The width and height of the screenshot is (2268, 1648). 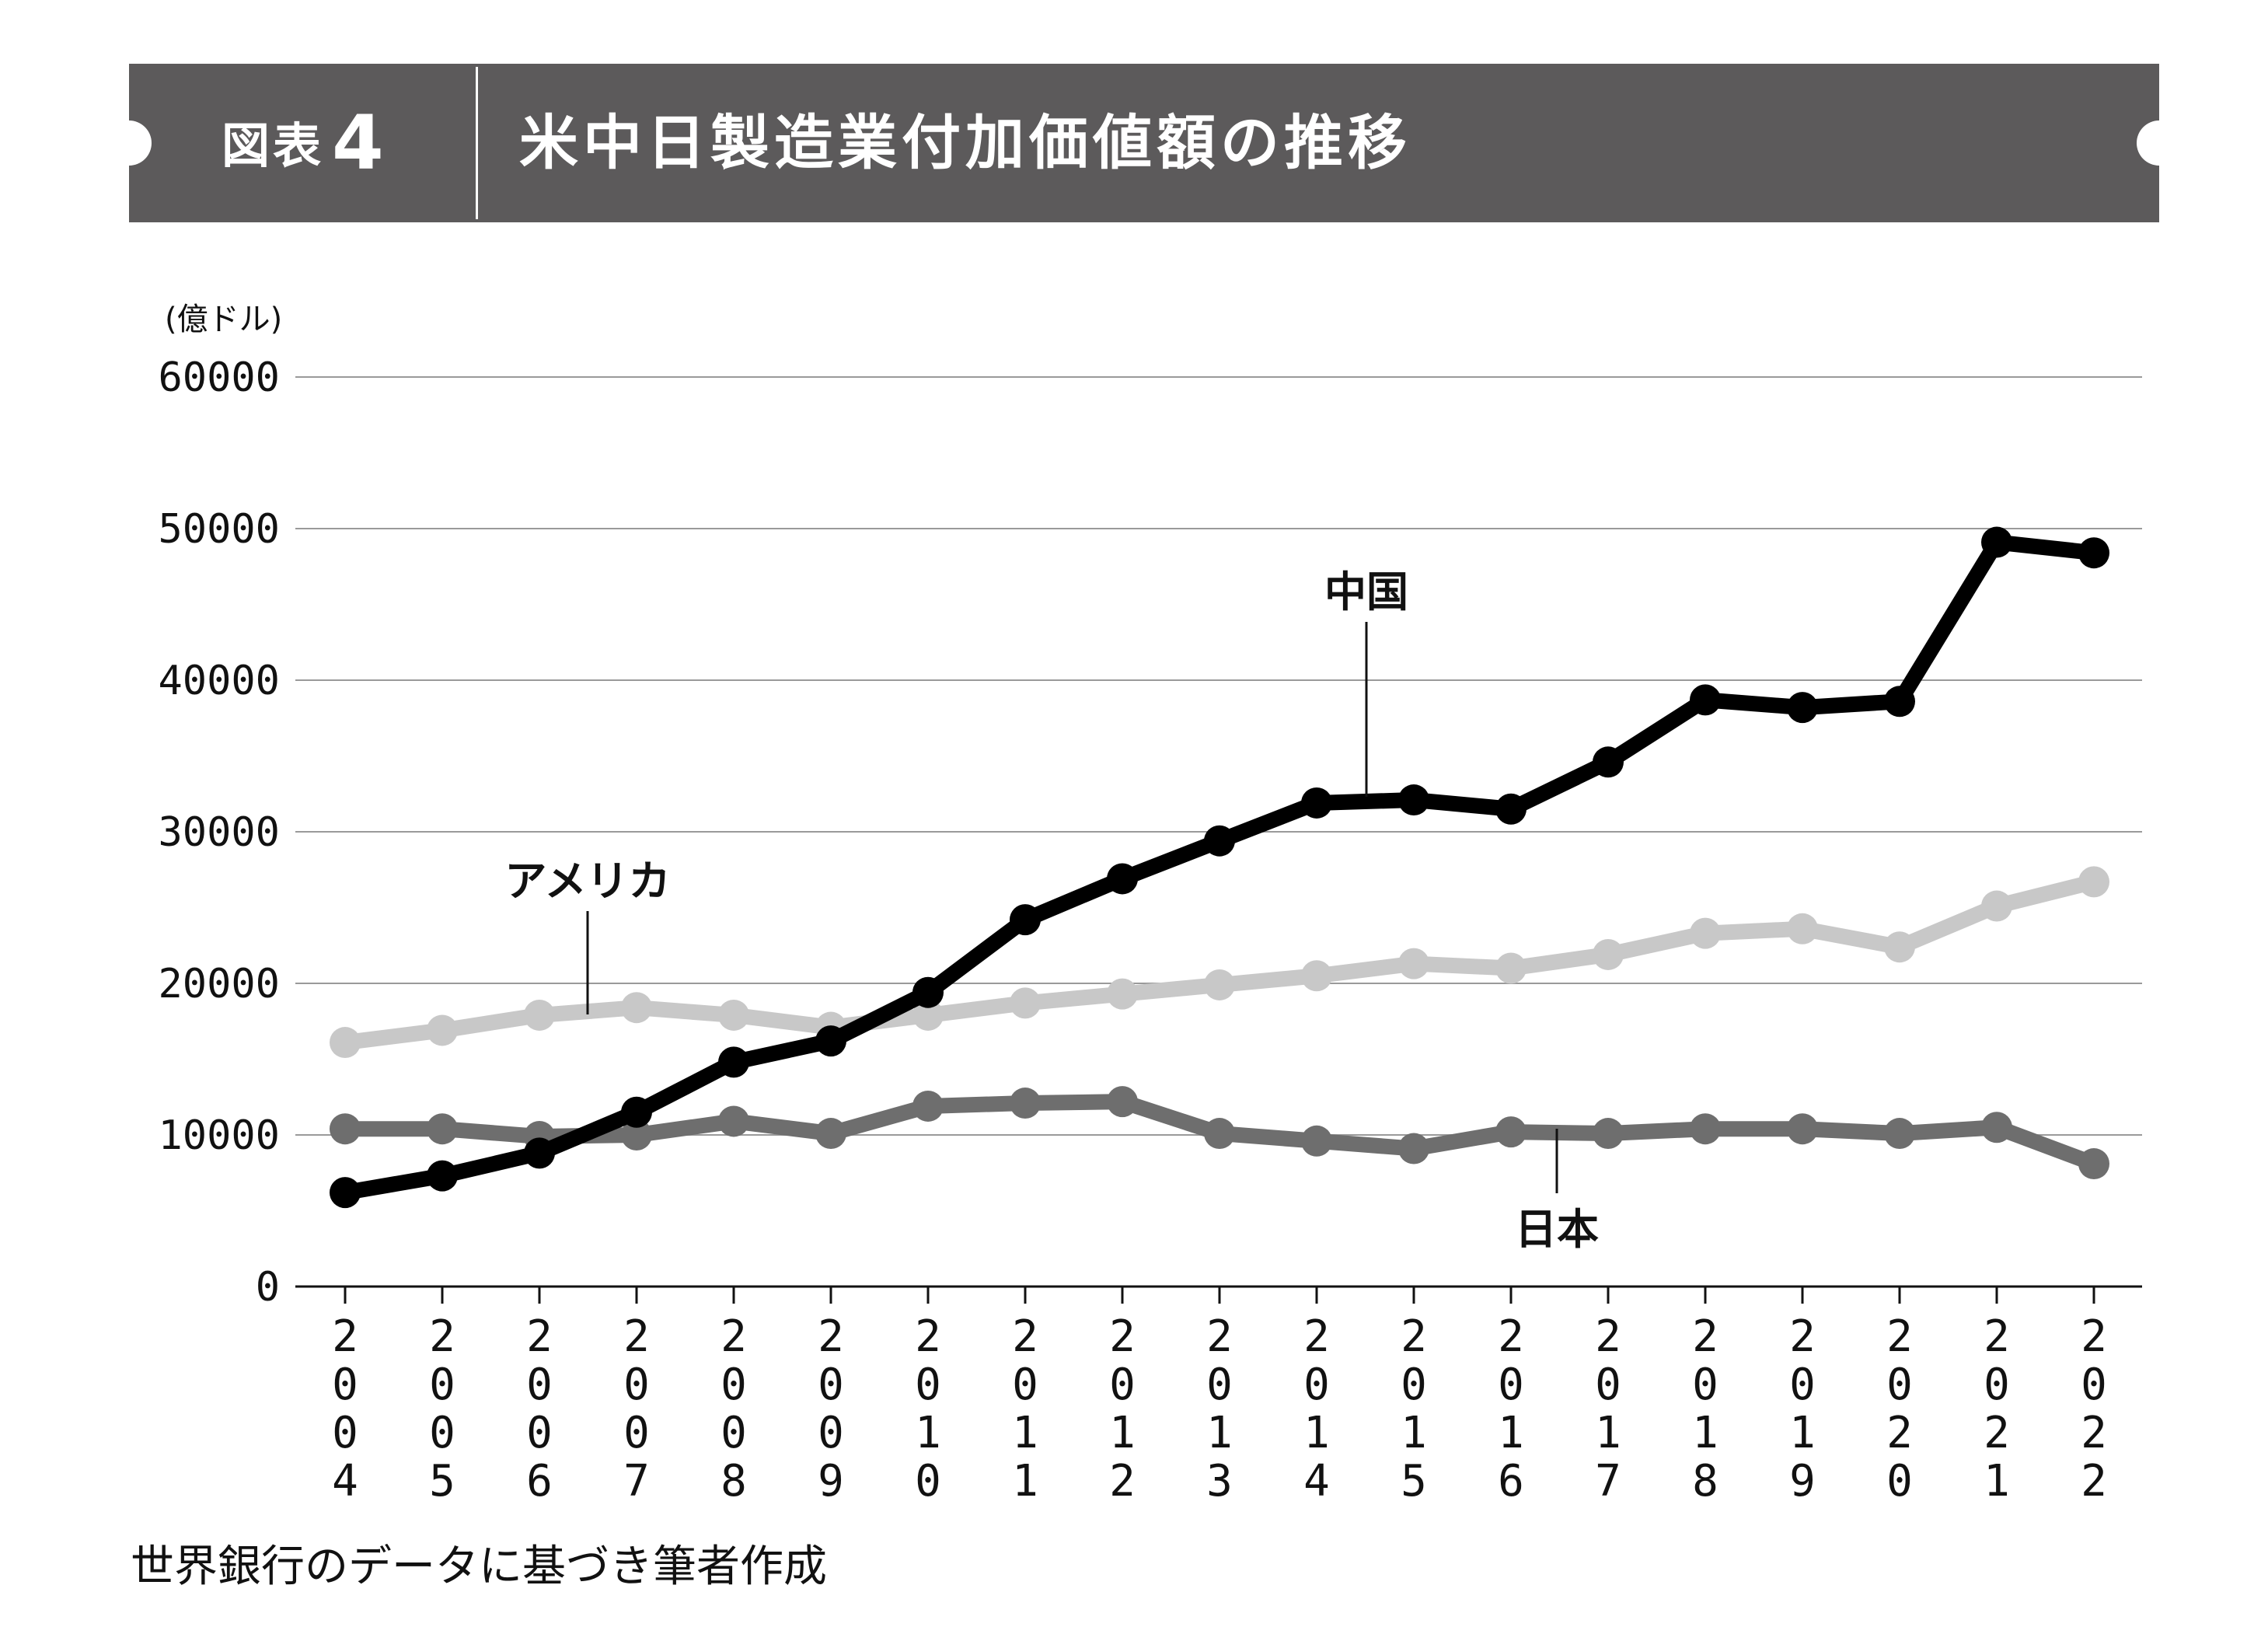 I want to click on y-tick-label: 10000, so click(x=219, y=1135).